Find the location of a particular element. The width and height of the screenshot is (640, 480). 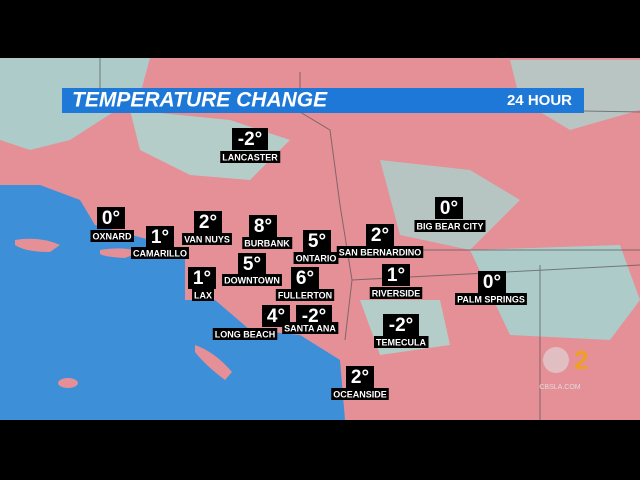

city-name: RIVERSIDE is located at coordinates (396, 293).